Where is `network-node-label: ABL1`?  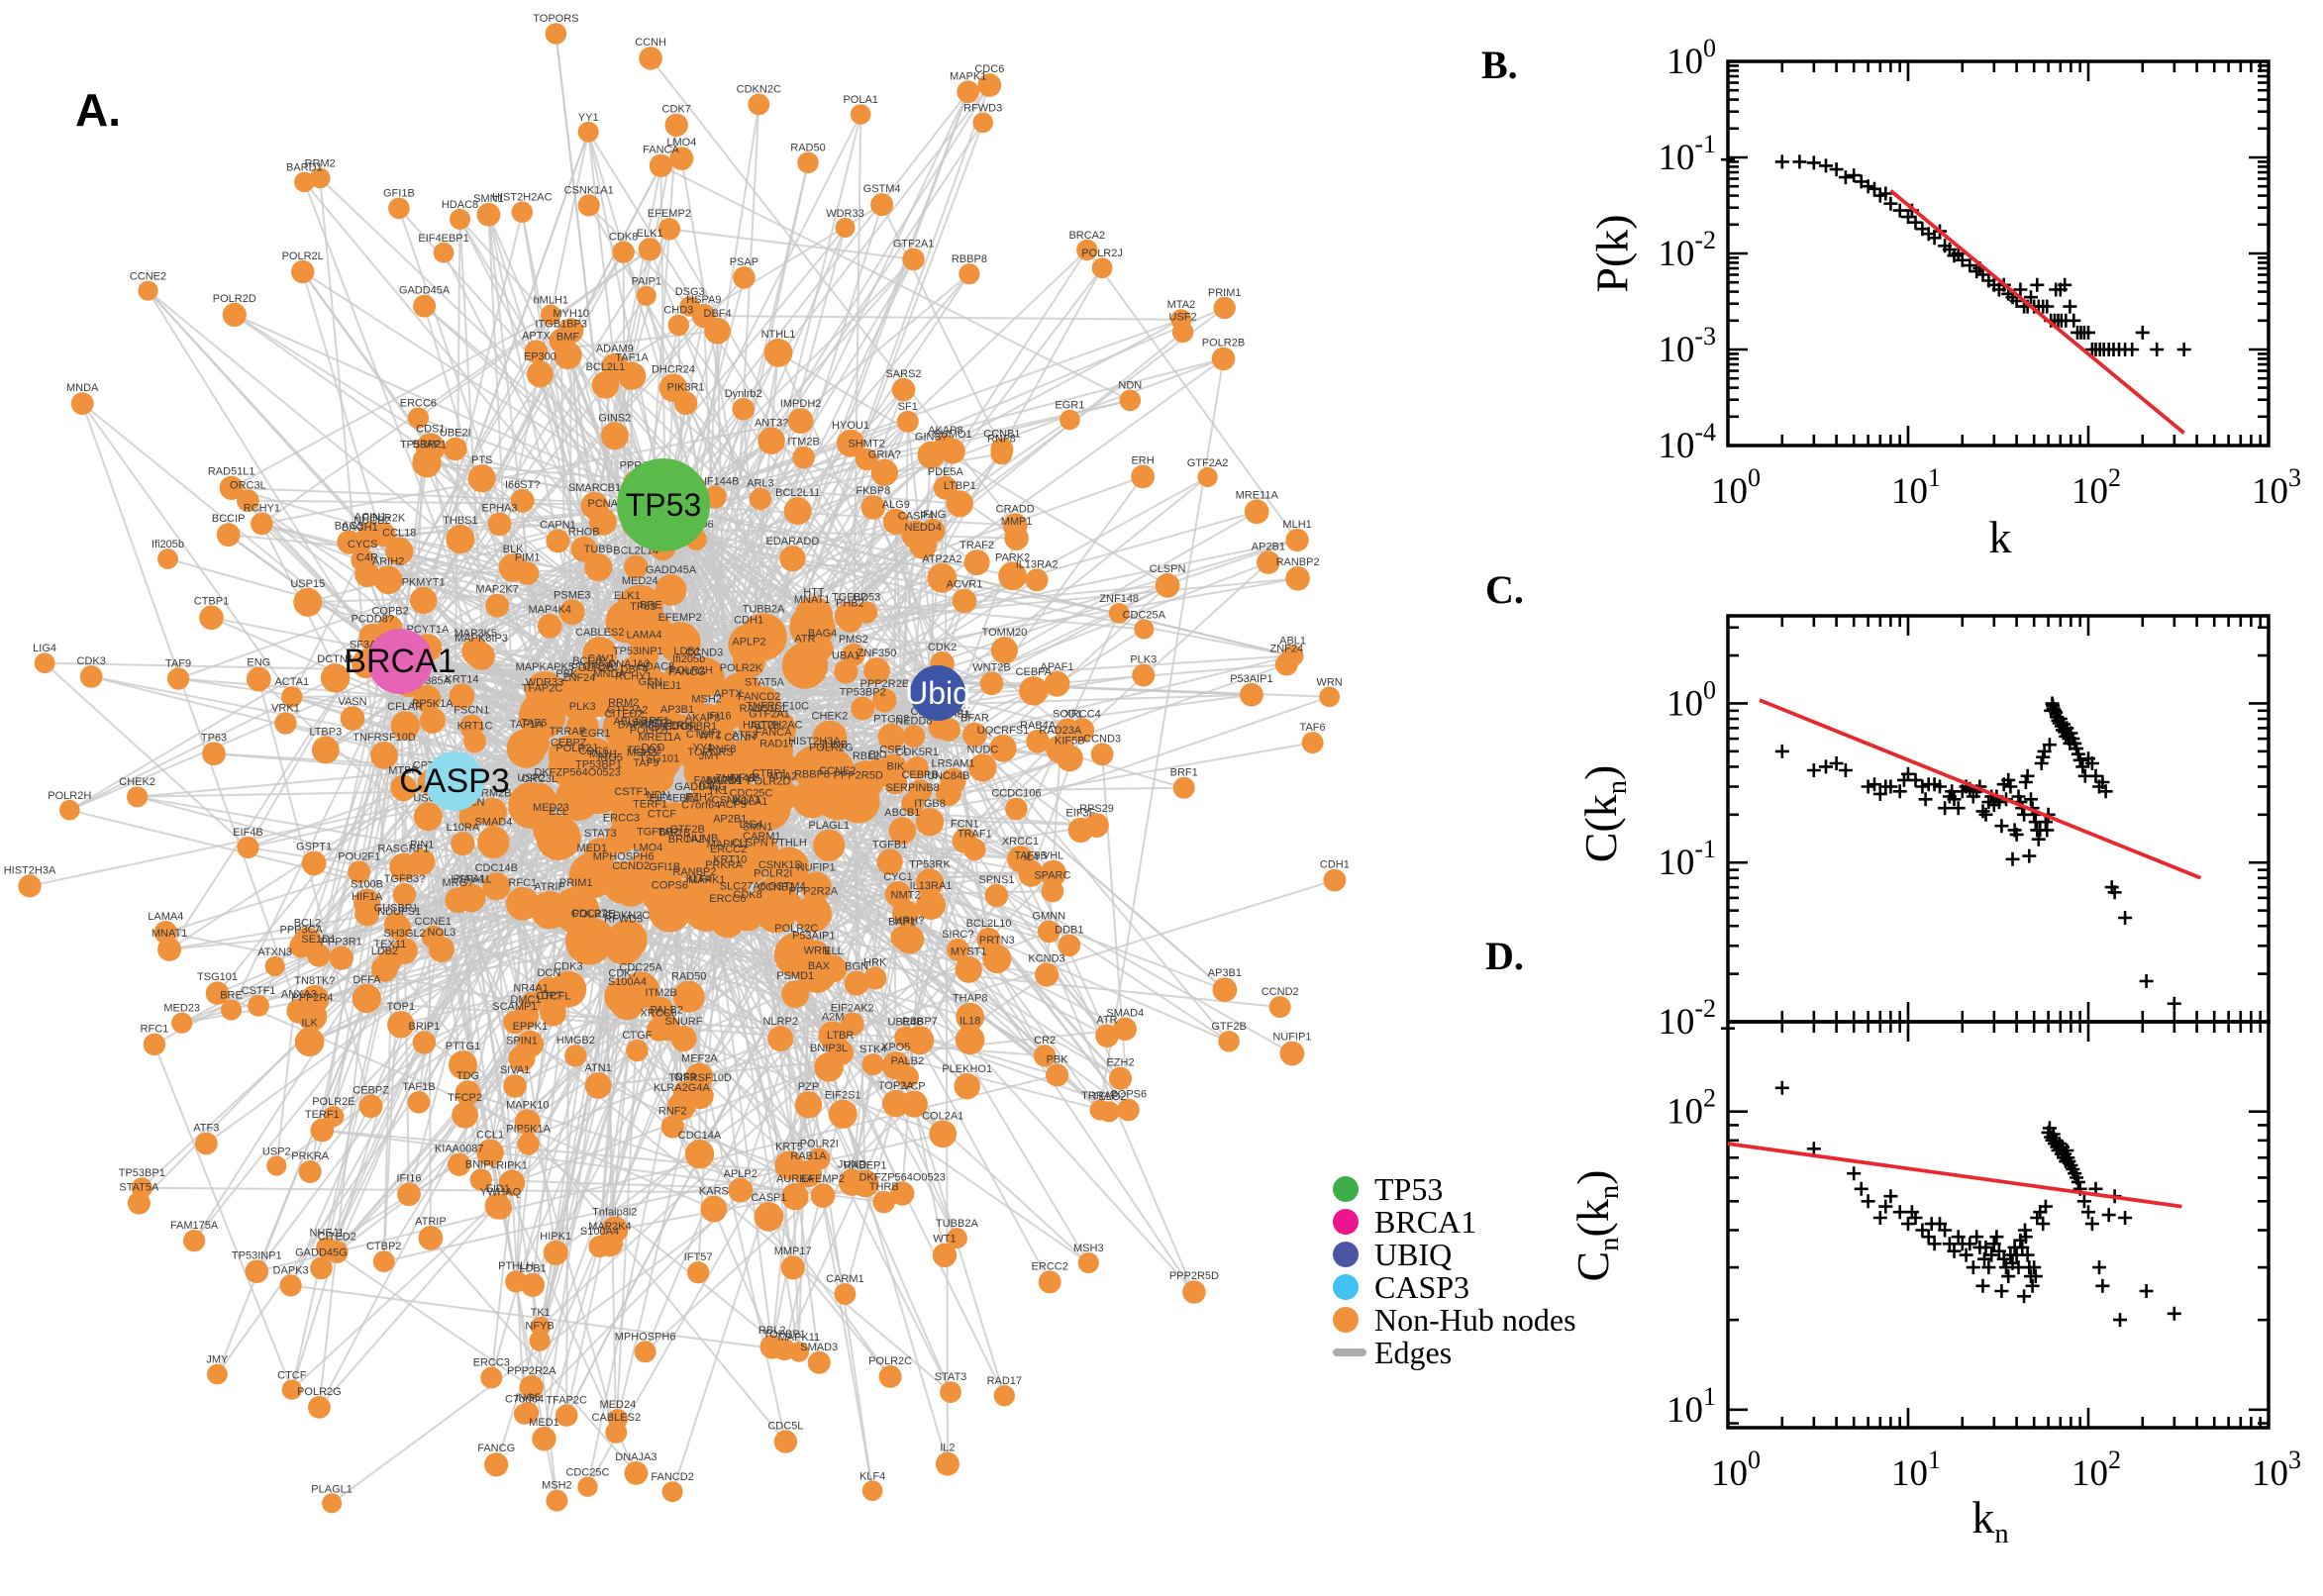
network-node-label: ABL1 is located at coordinates (627, 722).